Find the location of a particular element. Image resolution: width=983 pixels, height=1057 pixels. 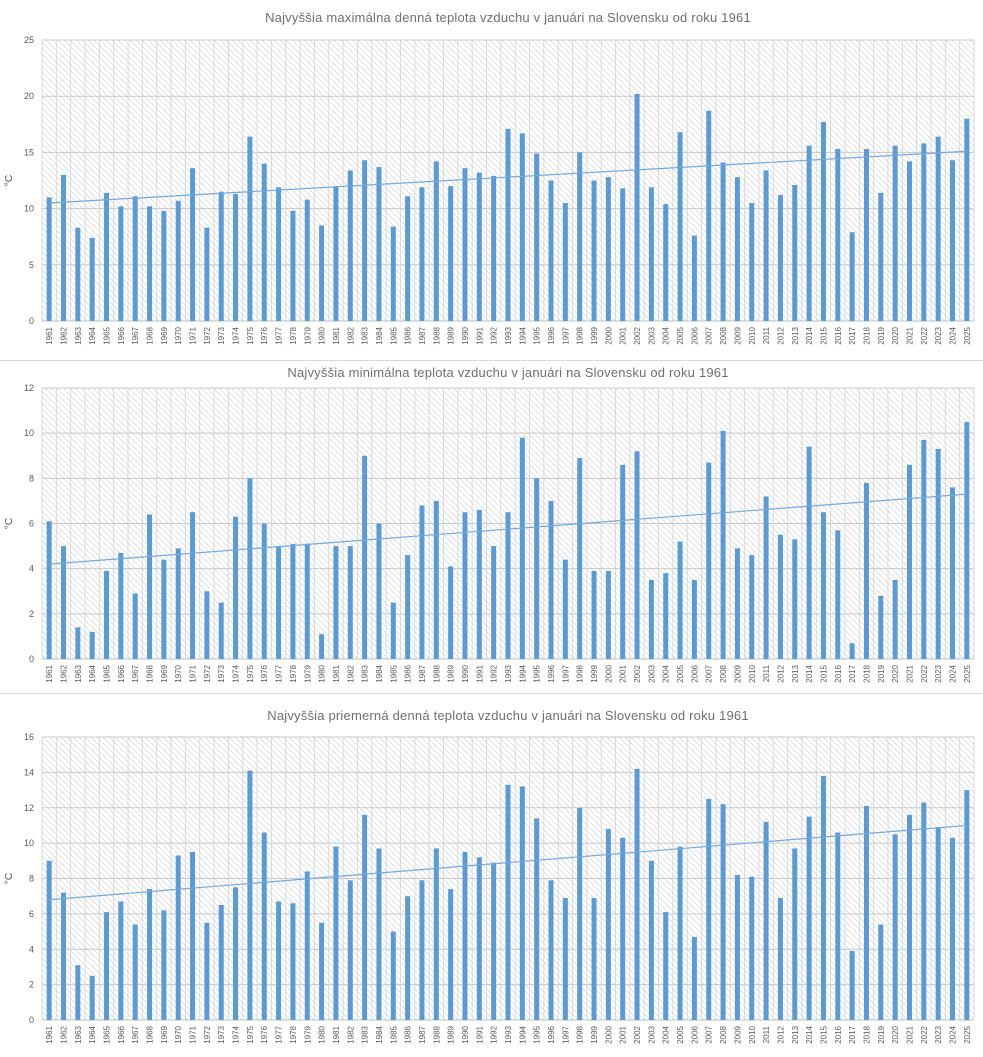

bar-1977 is located at coordinates (279, 254).